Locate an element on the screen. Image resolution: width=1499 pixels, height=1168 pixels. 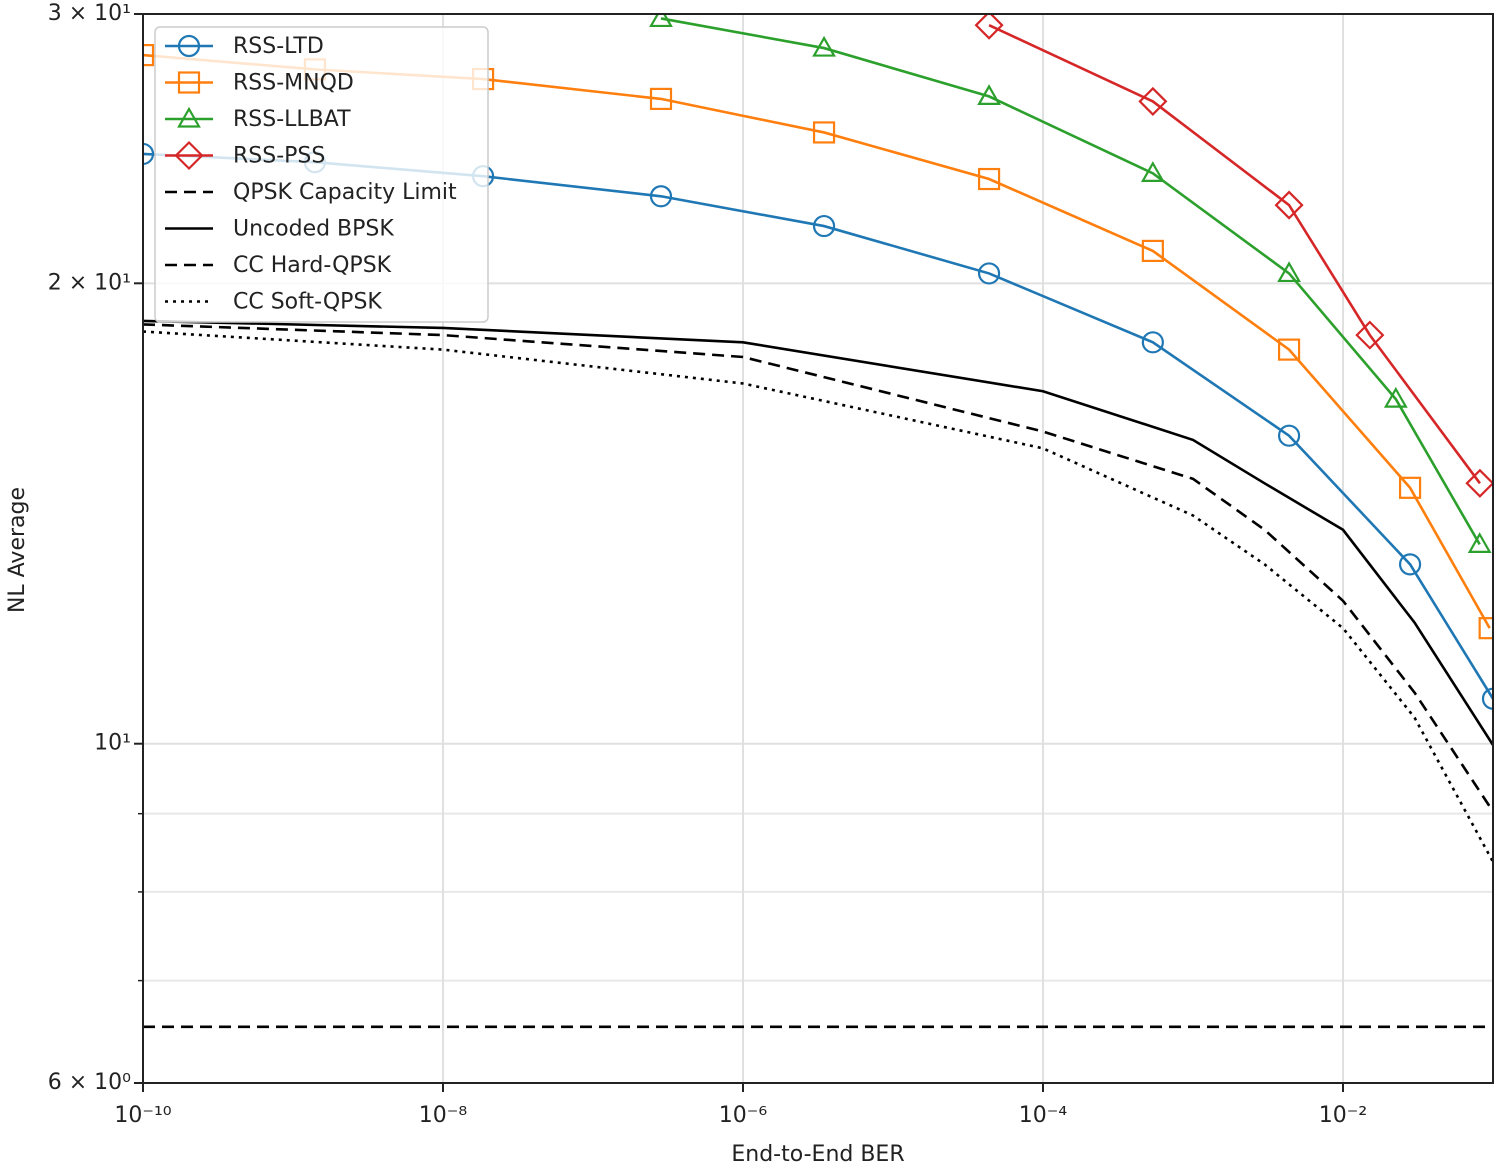
y-tick-label: 10¹ is located at coordinates (112, 743).